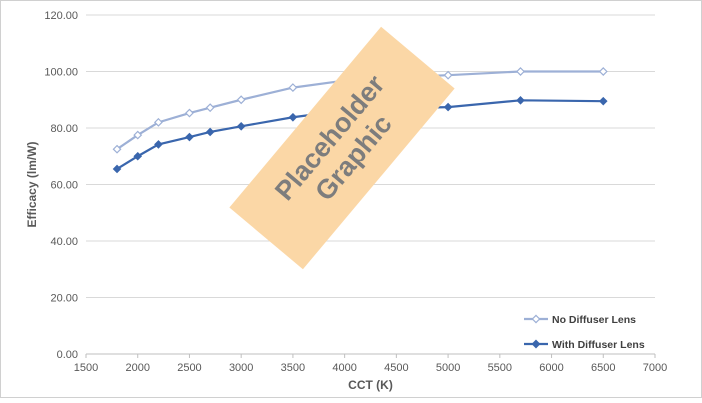  Describe the element at coordinates (448, 368) in the screenshot. I see `x-tick-label: 5000` at that location.